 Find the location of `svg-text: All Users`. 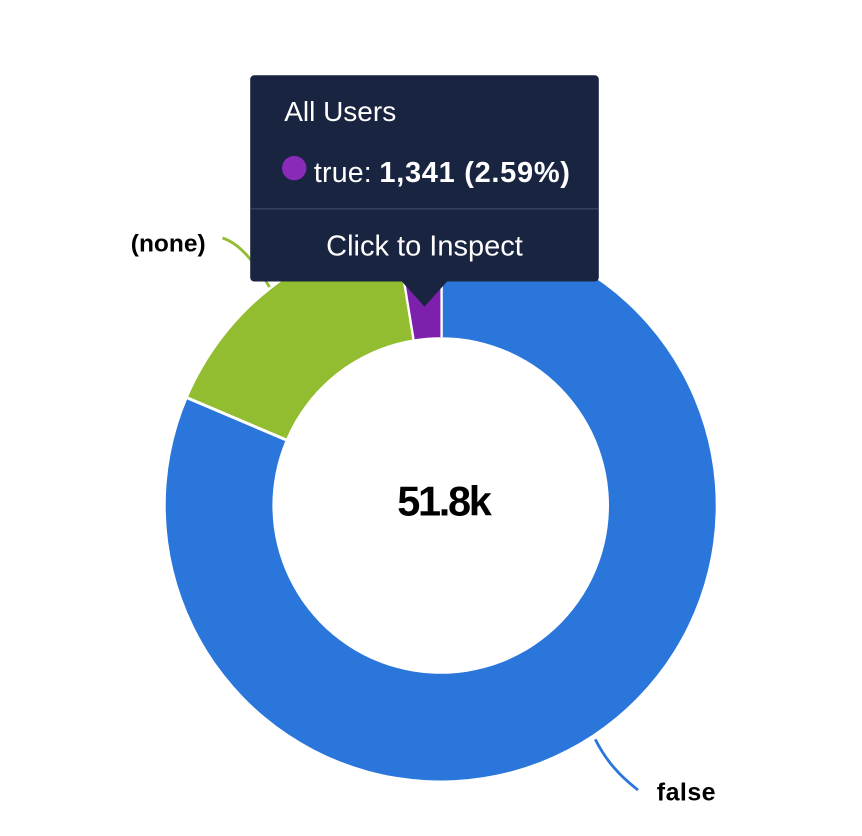

svg-text: All Users is located at coordinates (340, 111).